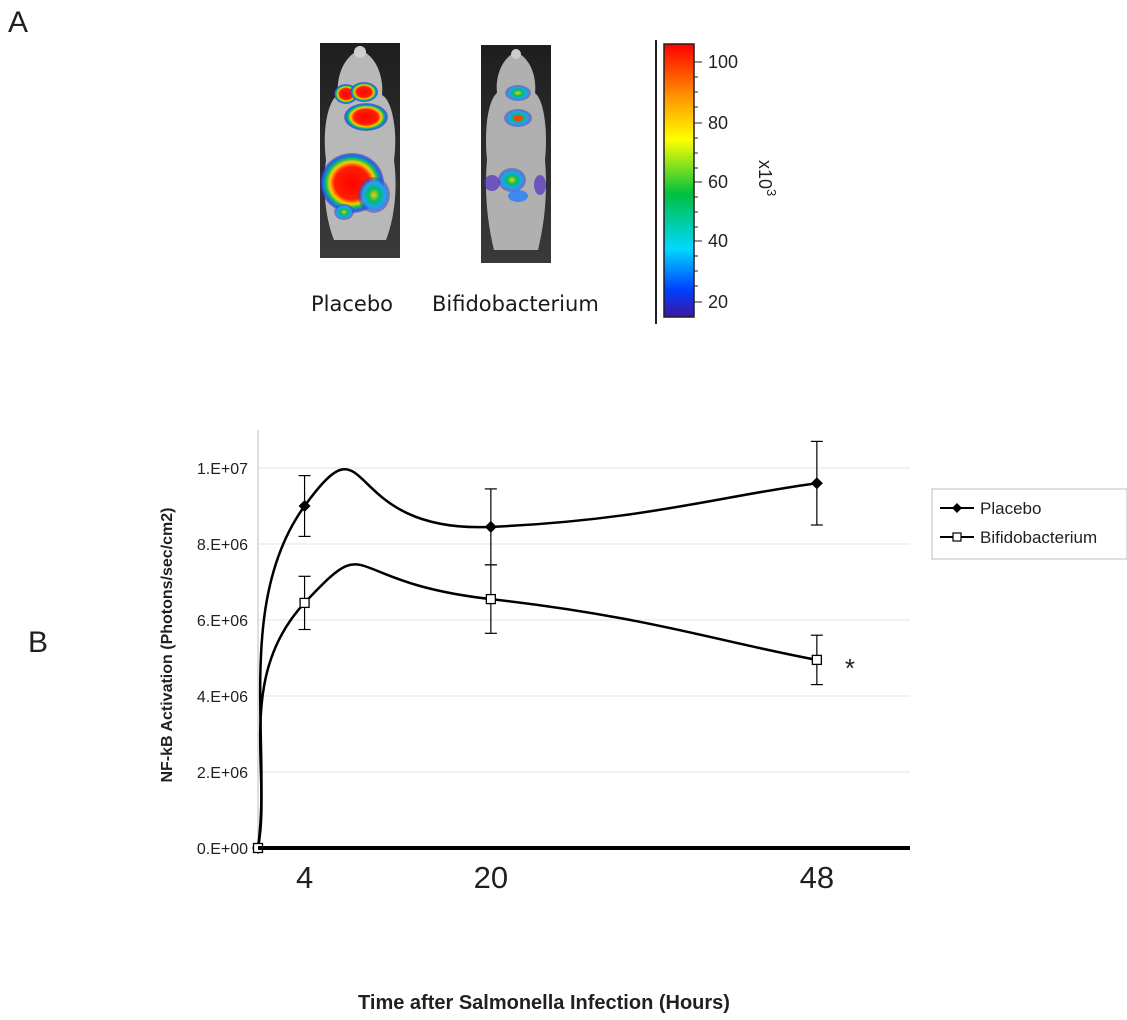  I want to click on scale-tick-label: 80, so click(718, 123).